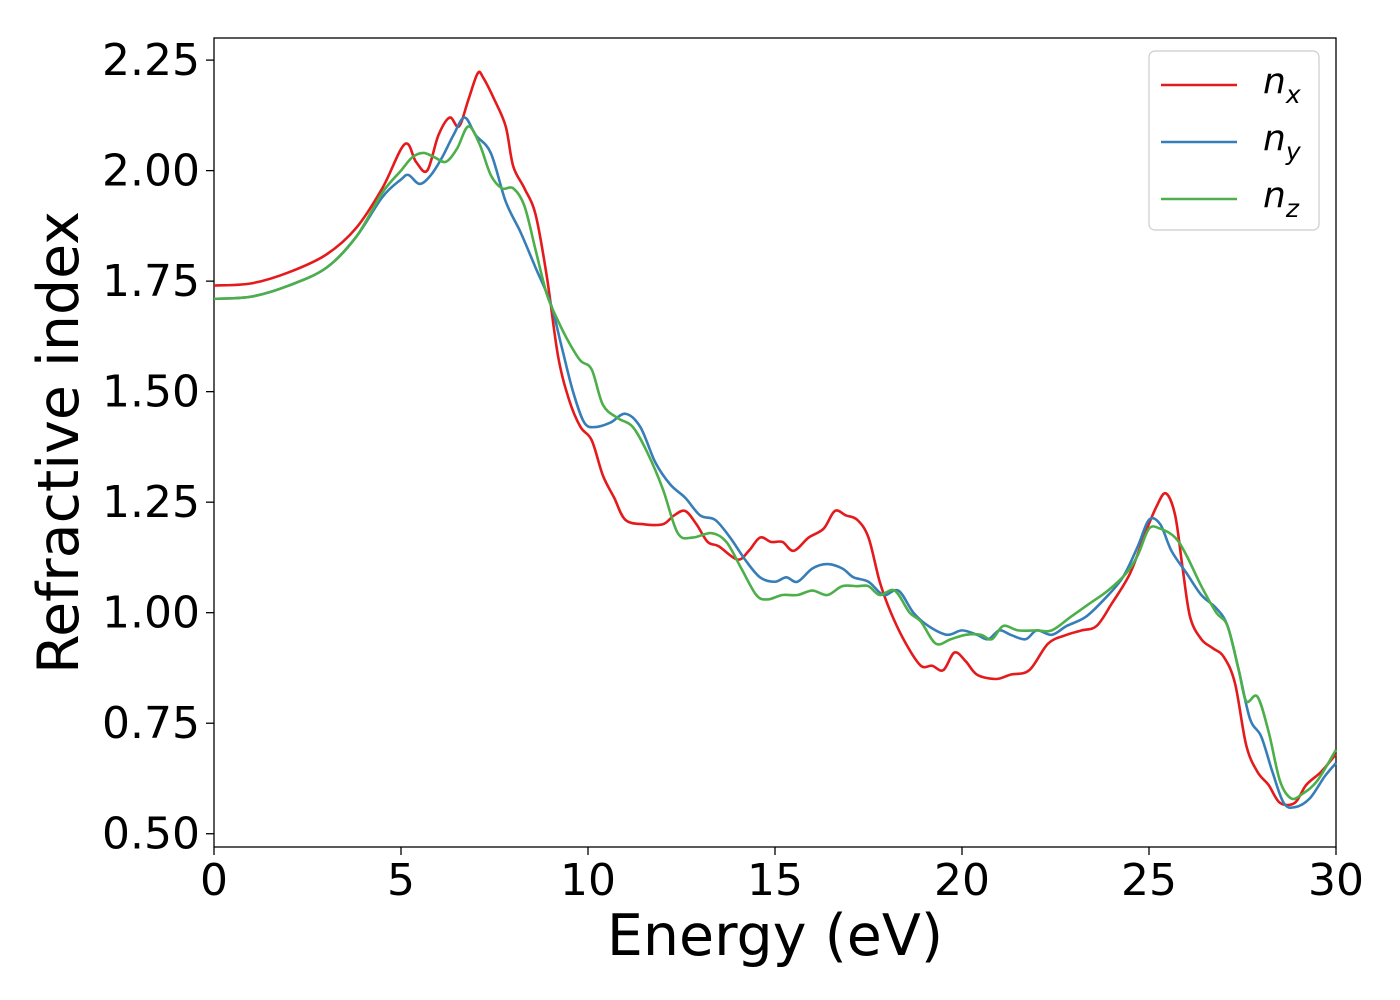 The height and width of the screenshot is (1000, 1400). I want to click on x-tick-label: 30, so click(1336, 880).